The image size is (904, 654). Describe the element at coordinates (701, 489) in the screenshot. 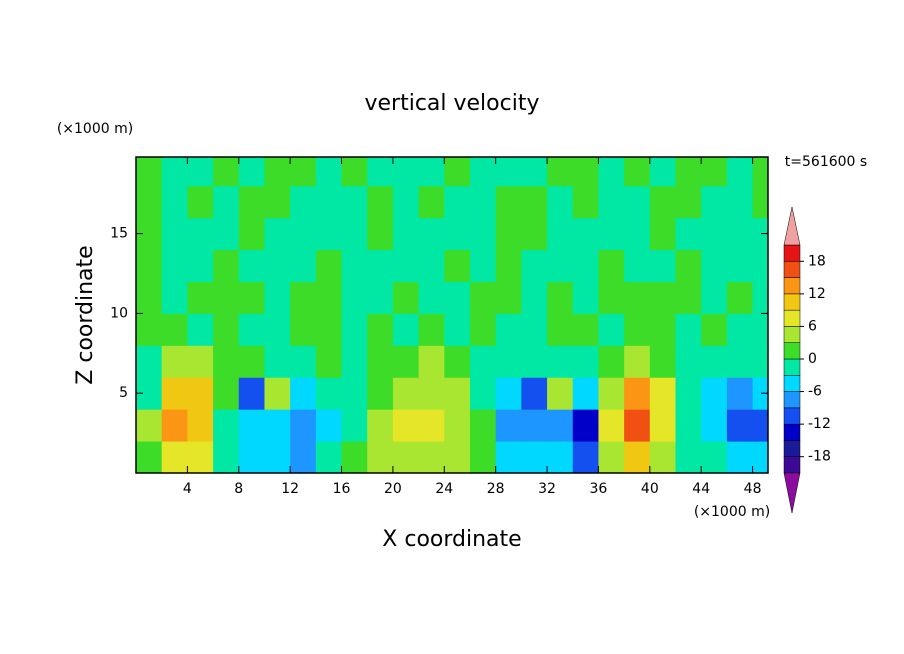

I see `x-tick-label: 44` at that location.